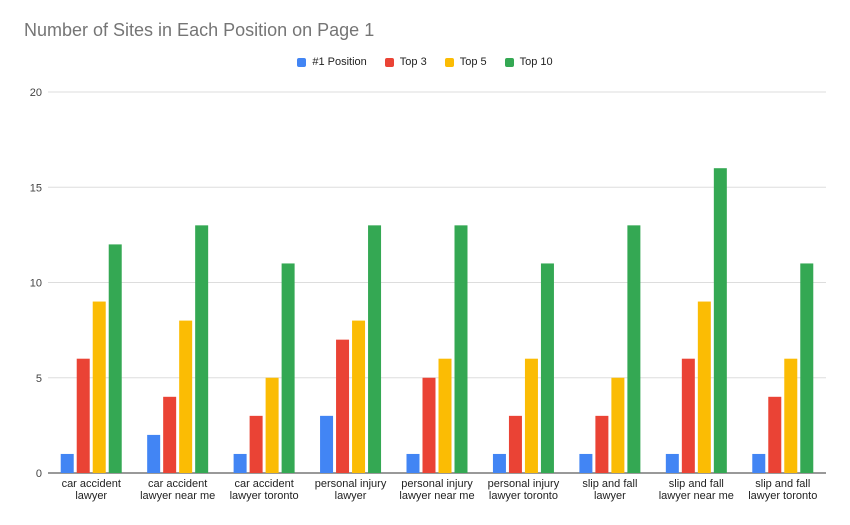 The height and width of the screenshot is (525, 850). Describe the element at coordinates (536, 62) in the screenshot. I see `legend-label-4: Top 10` at that location.